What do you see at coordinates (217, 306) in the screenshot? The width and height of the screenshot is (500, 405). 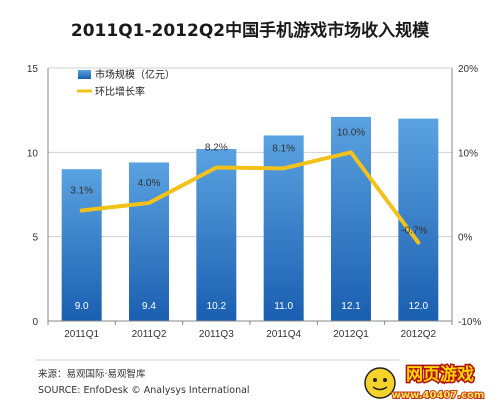 I see `bar-value-label: 10.2` at bounding box center [217, 306].